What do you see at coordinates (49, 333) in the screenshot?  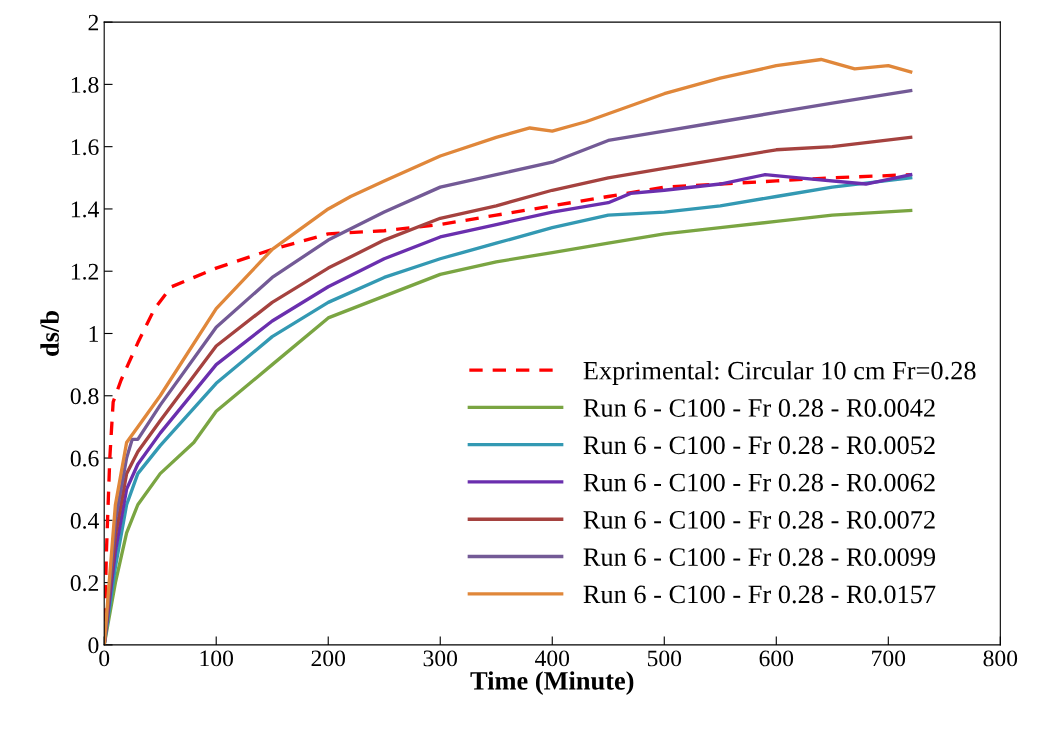 I see `y-axis-title: ds/b` at bounding box center [49, 333].